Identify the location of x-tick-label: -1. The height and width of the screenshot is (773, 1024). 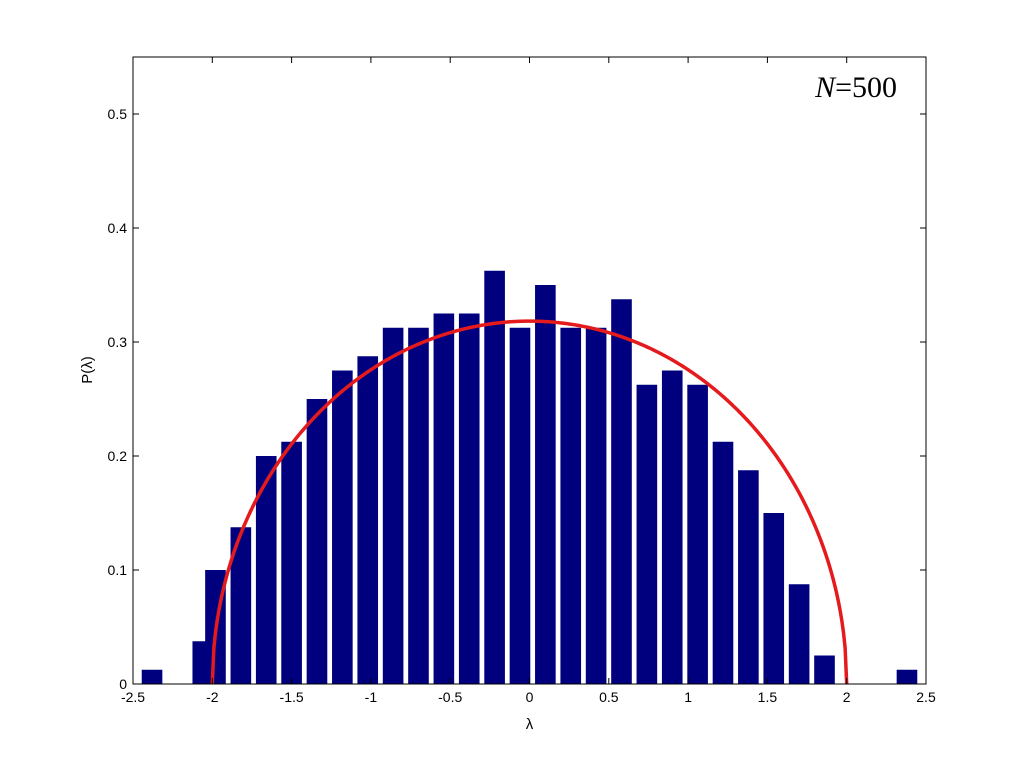
(371, 697).